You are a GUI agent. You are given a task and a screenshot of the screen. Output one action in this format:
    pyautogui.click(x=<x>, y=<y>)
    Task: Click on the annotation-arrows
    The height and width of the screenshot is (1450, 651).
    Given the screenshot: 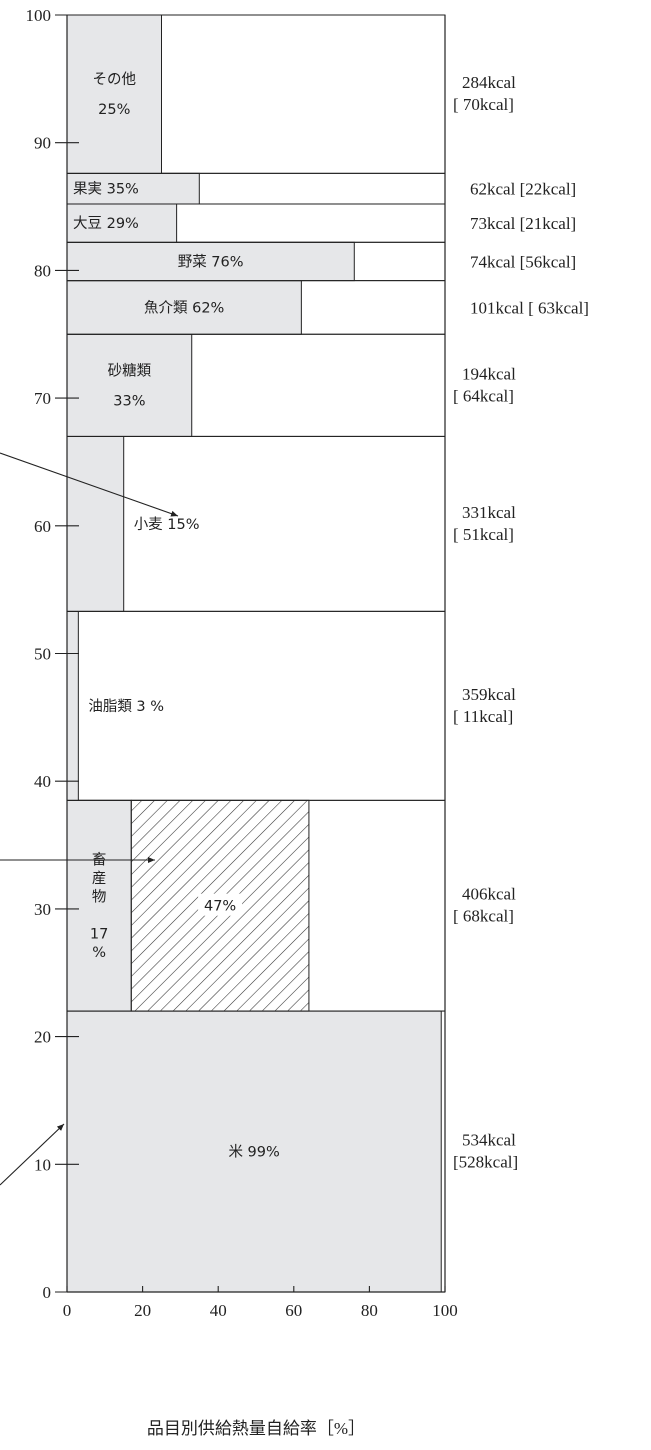 What is the action you would take?
    pyautogui.click(x=89, y=819)
    